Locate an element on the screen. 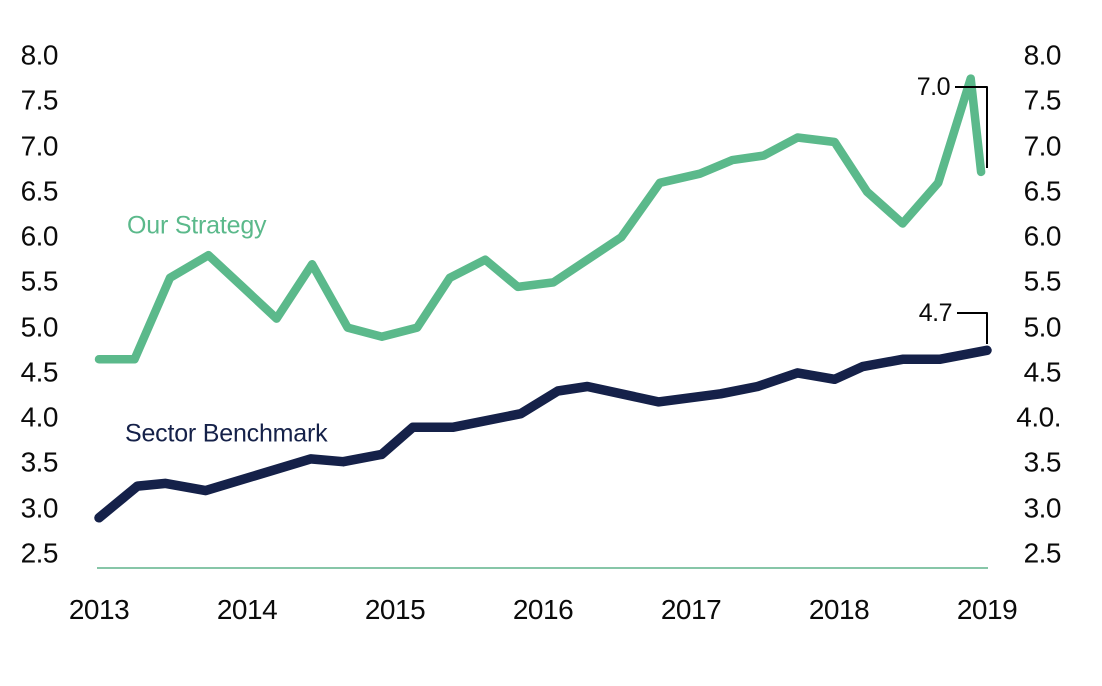  y-tick-right-8.0: 8.0 is located at coordinates (1042, 55).